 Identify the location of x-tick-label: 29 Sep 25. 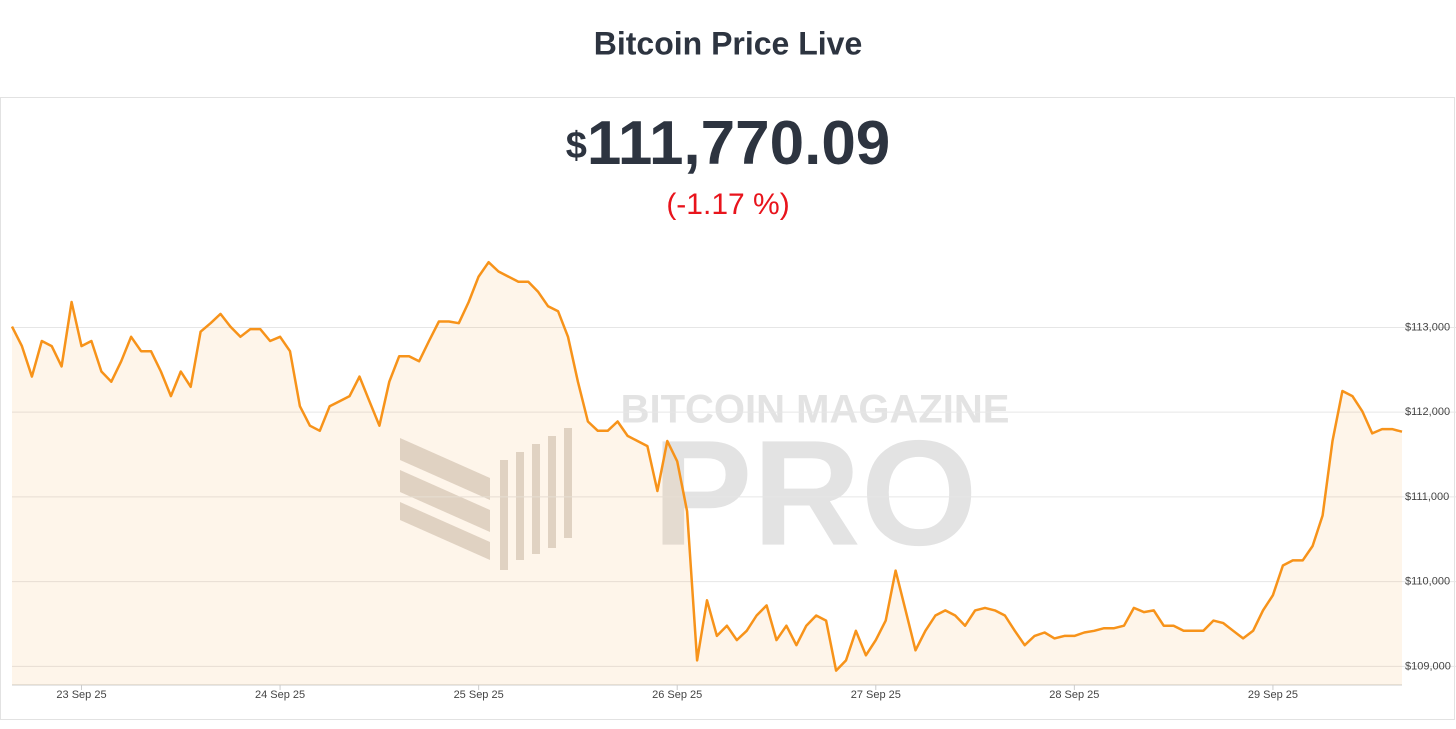
(1273, 695).